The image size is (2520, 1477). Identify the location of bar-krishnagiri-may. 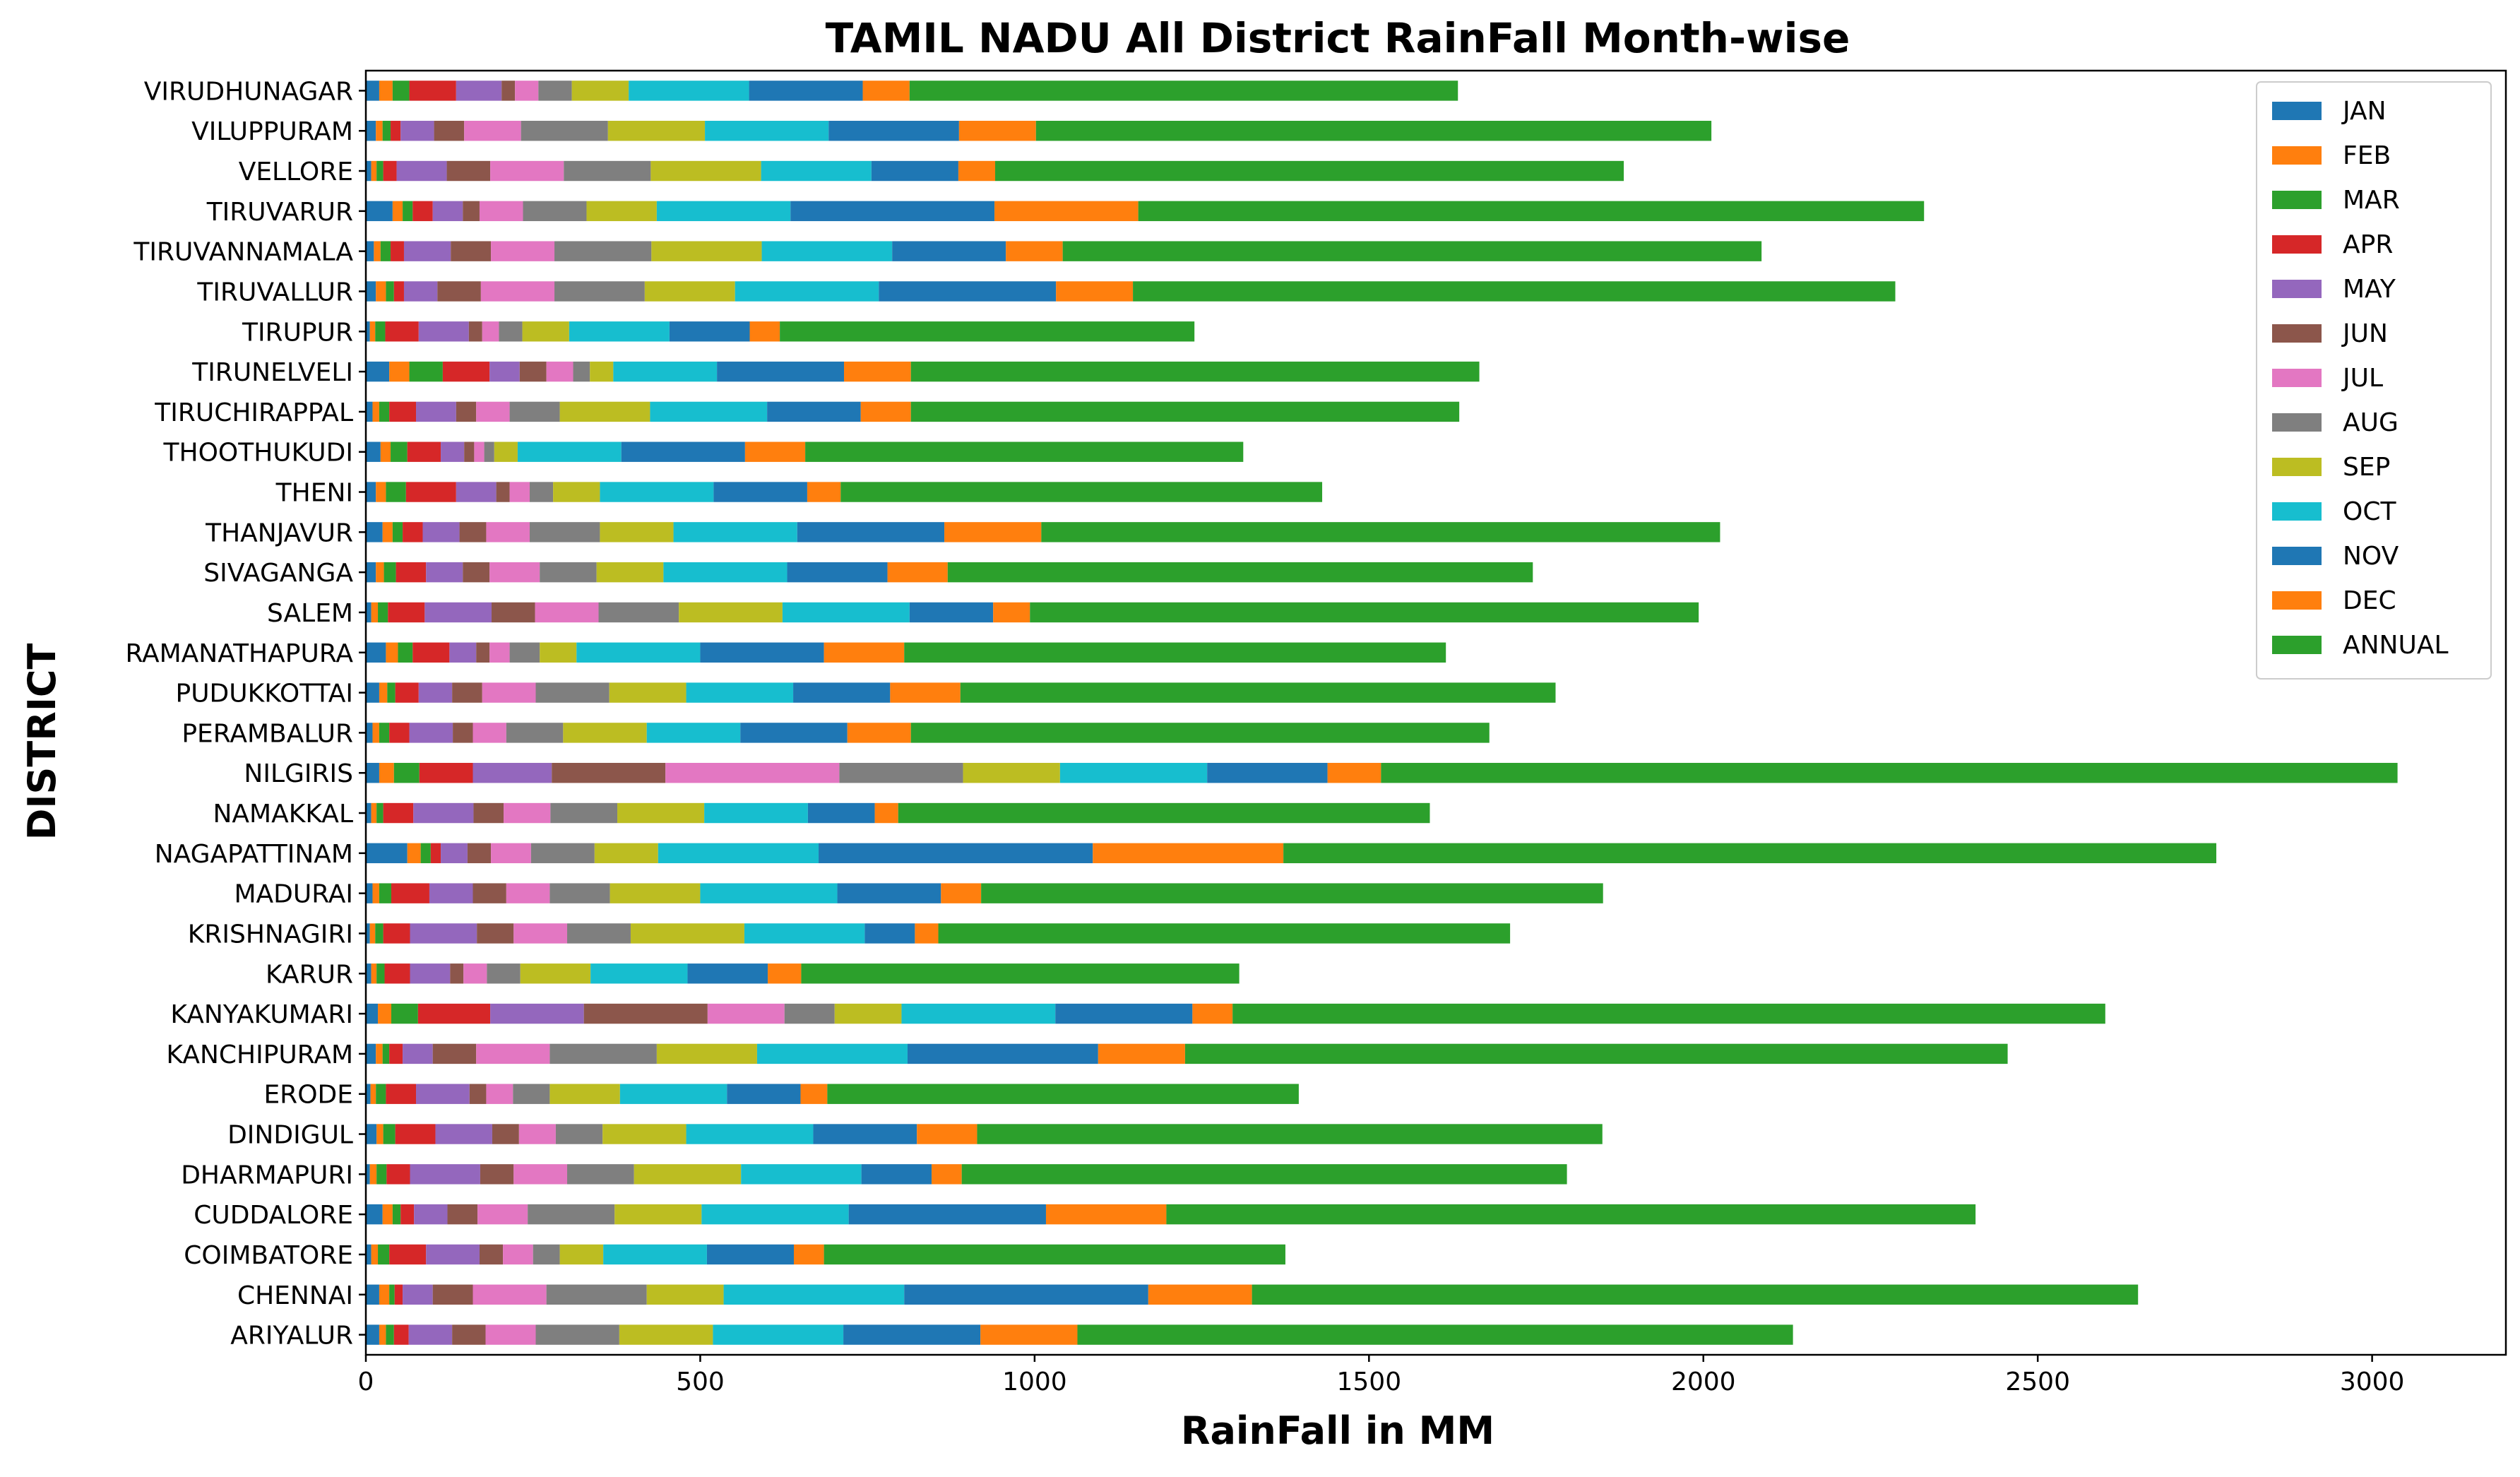
(444, 934).